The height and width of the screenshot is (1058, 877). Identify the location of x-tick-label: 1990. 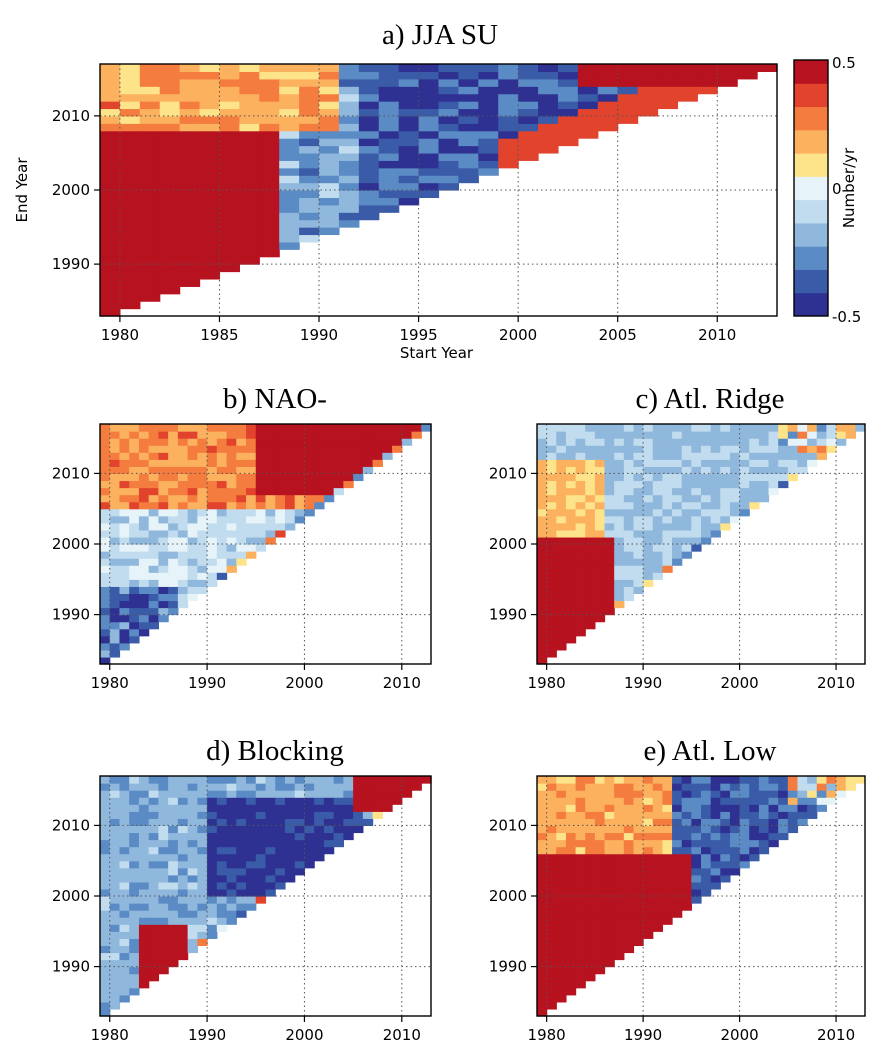
(643, 1035).